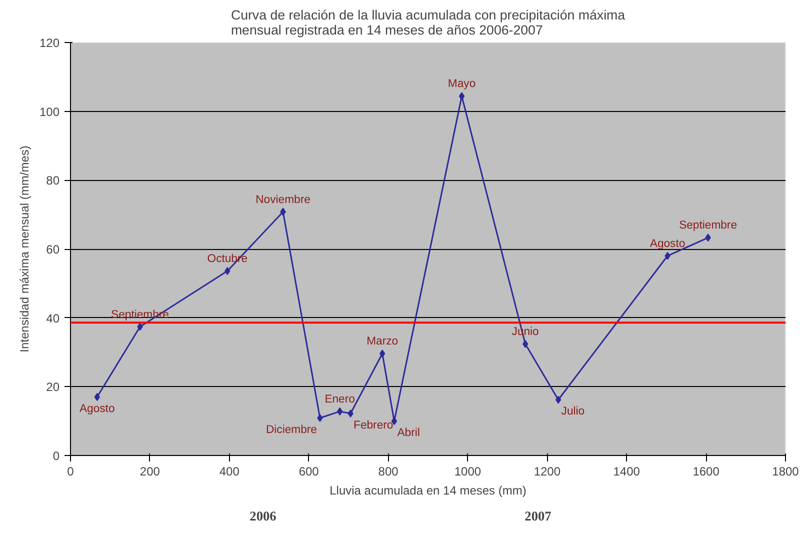 The image size is (808, 535). What do you see at coordinates (291, 430) in the screenshot?
I see `annotation: Diciembre` at bounding box center [291, 430].